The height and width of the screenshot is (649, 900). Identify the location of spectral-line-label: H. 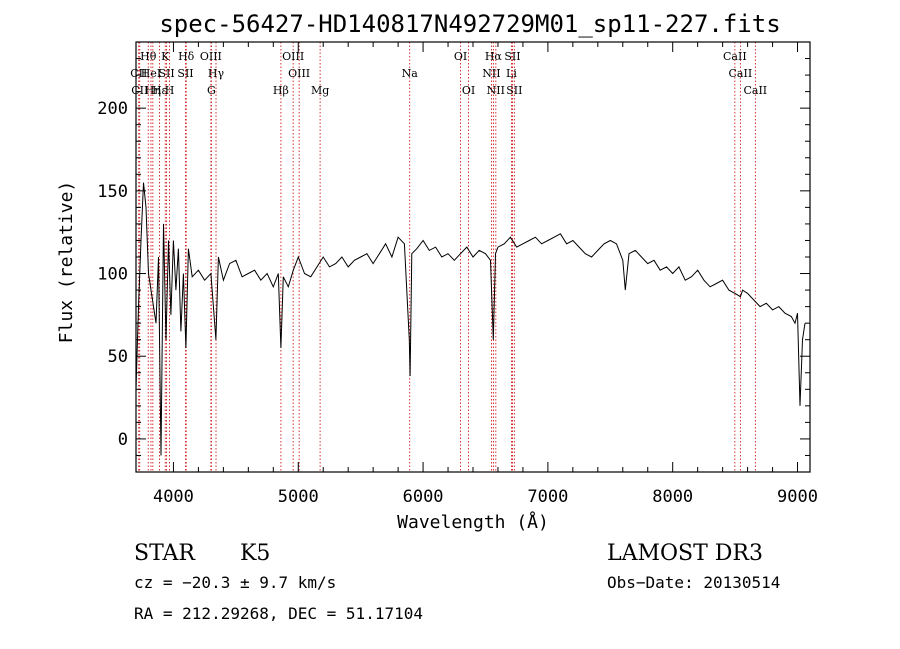
(170, 90).